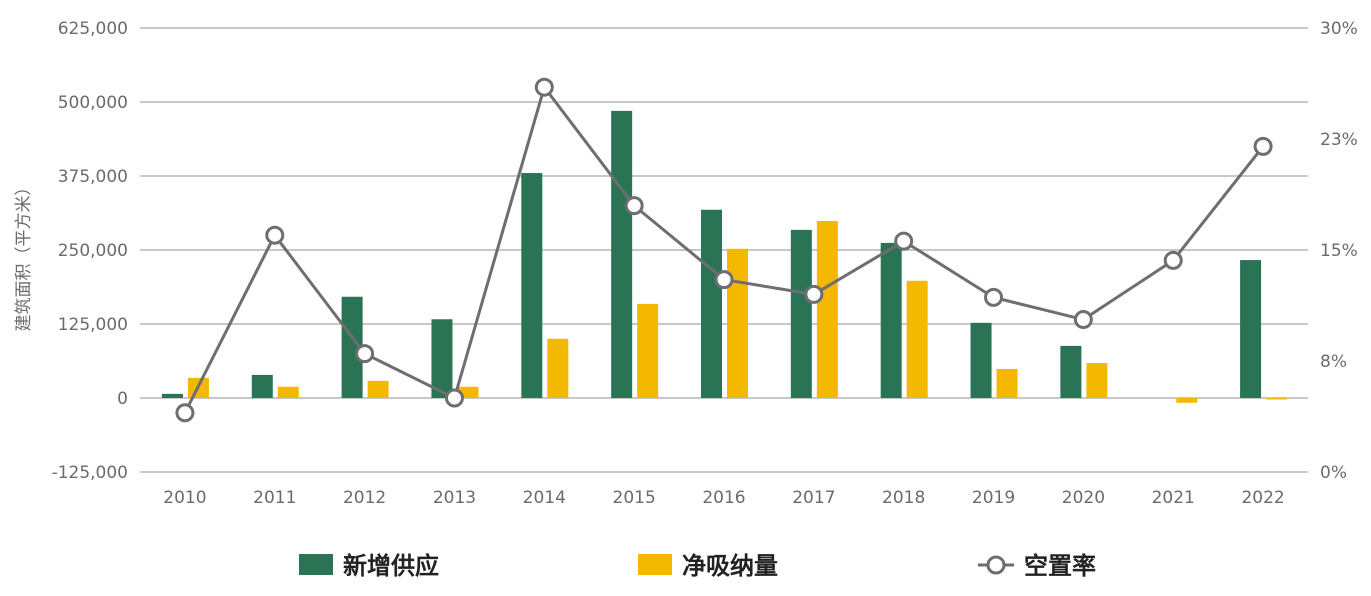 This screenshot has width=1371, height=596. What do you see at coordinates (364, 498) in the screenshot?
I see `x-tick-label: 2012` at bounding box center [364, 498].